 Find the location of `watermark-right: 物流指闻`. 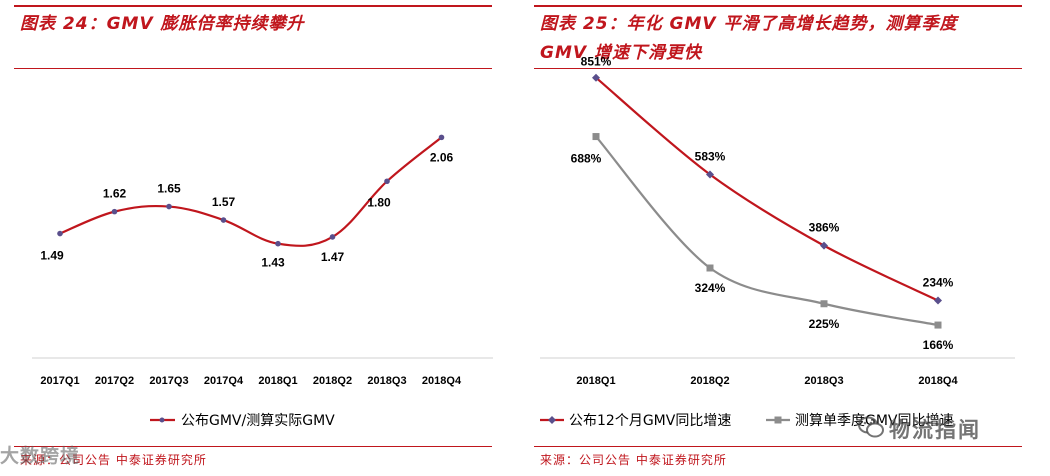

watermark-right: 物流指闻 is located at coordinates (935, 430).